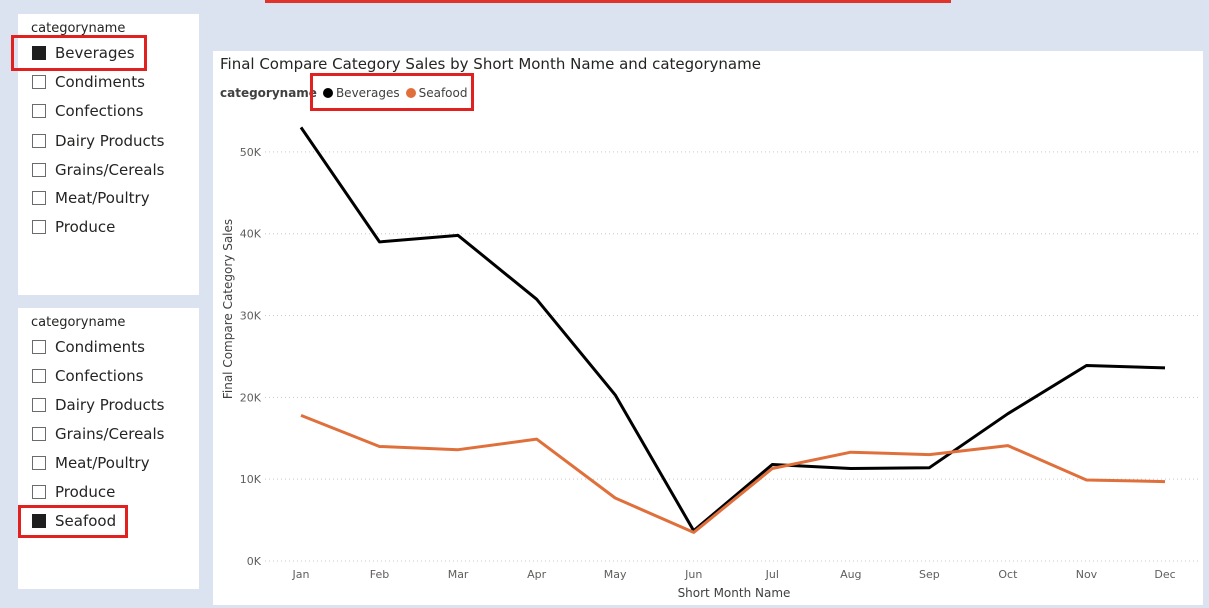  Describe the element at coordinates (86, 521) in the screenshot. I see `slicer-item-label: Seafood` at that location.